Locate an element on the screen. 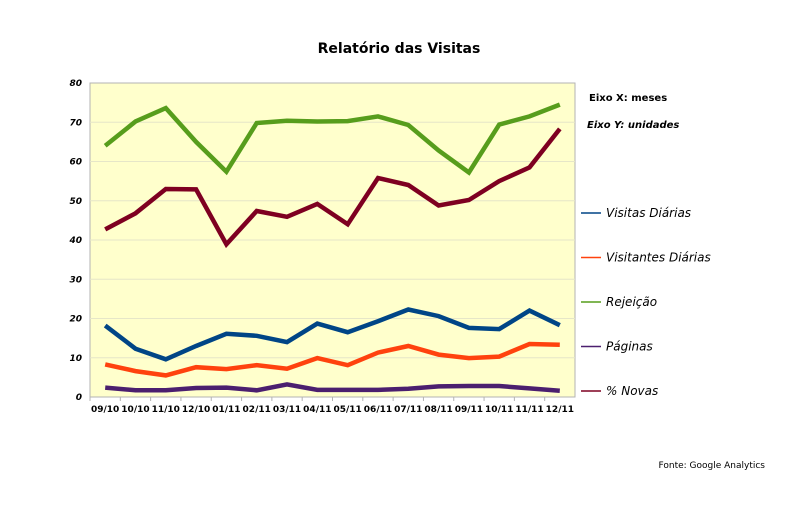 This screenshot has width=800, height=512. x-tick-label: 01/11 is located at coordinates (226, 410).